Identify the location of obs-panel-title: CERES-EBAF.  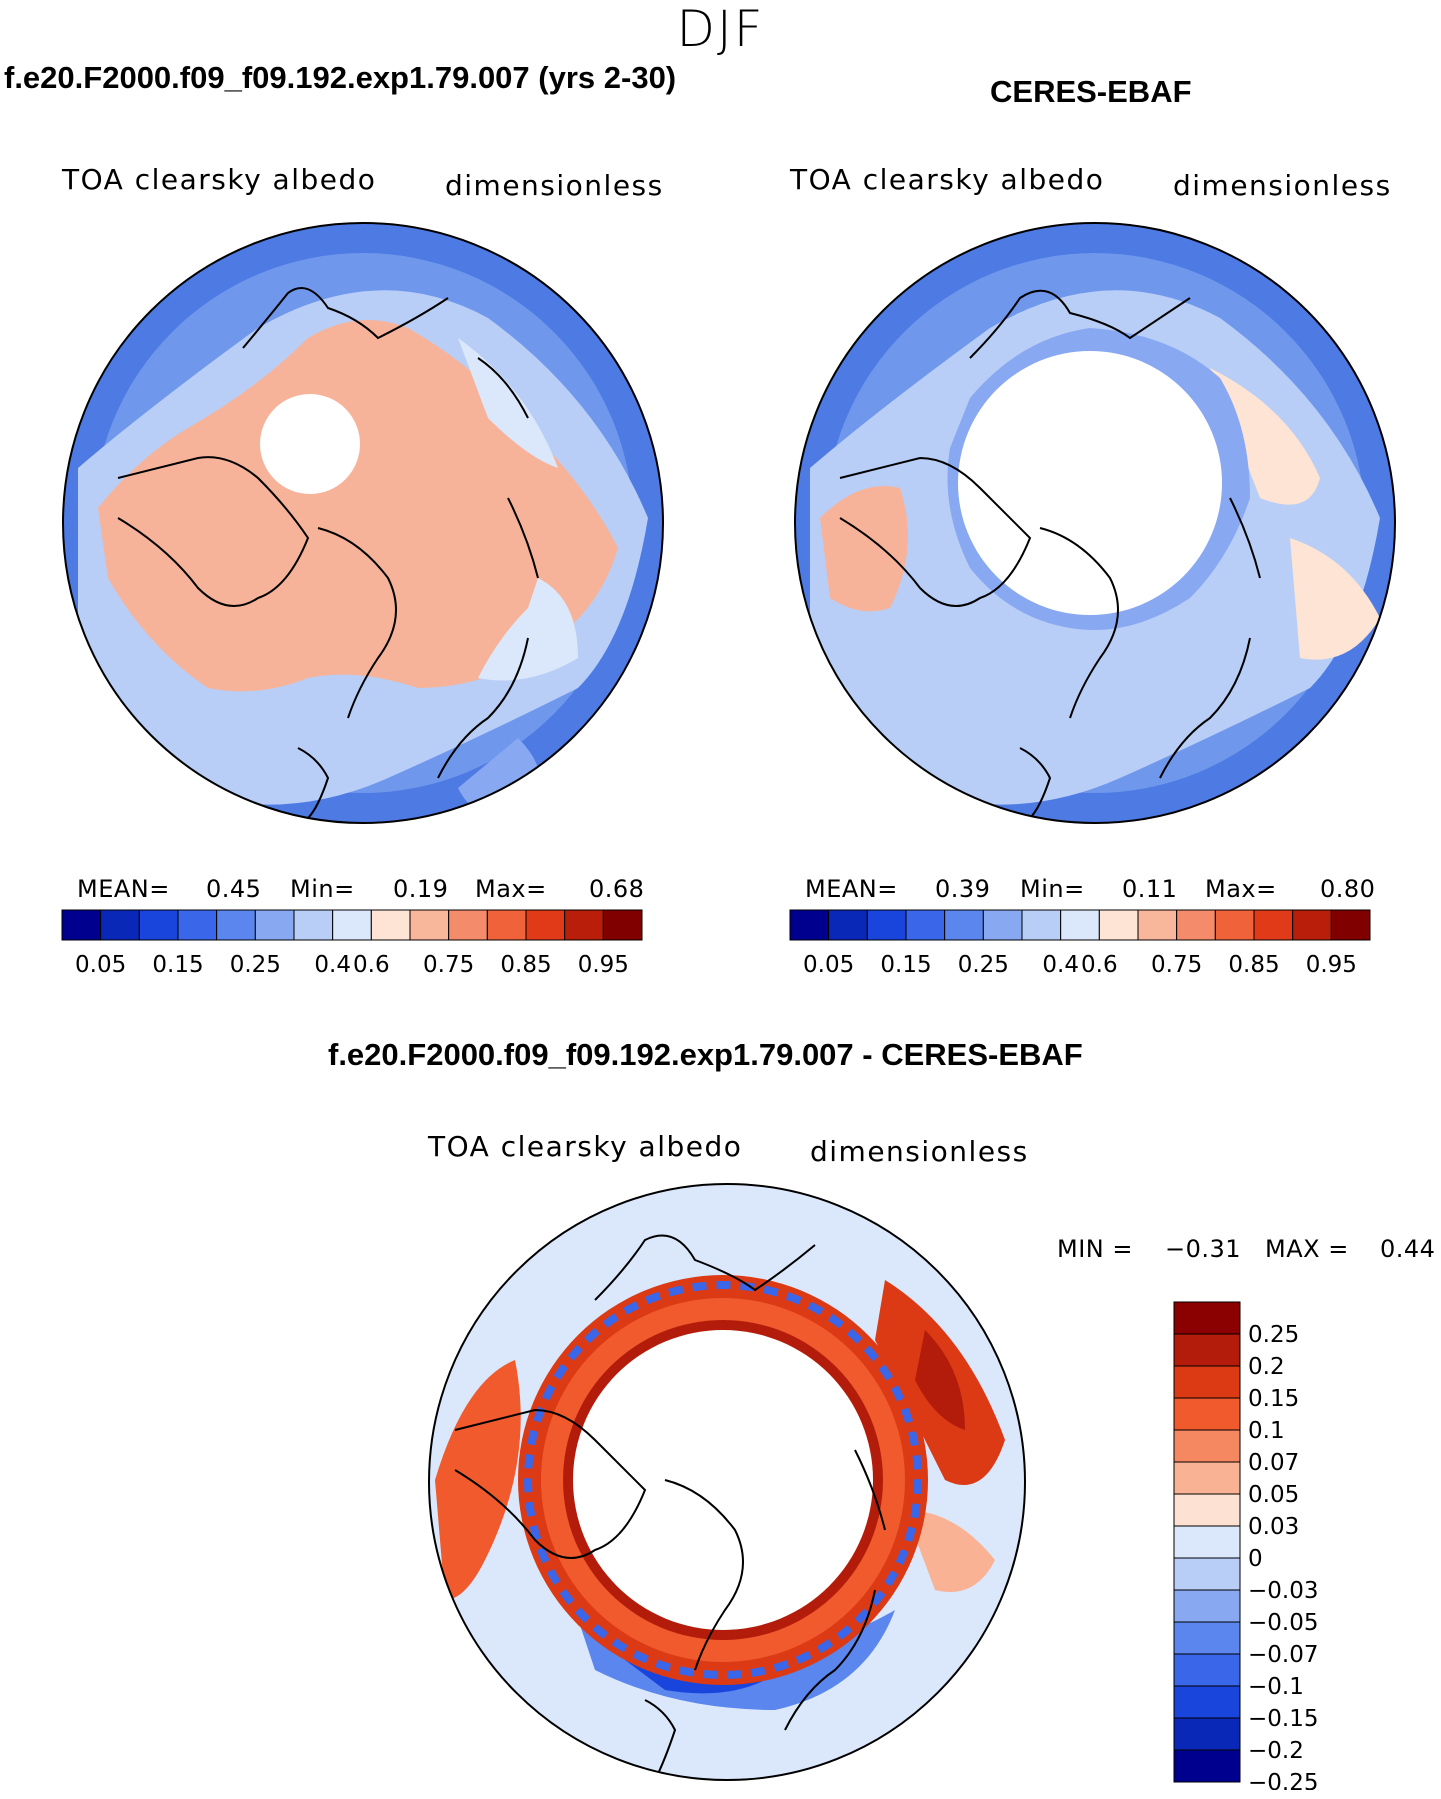
(1091, 91).